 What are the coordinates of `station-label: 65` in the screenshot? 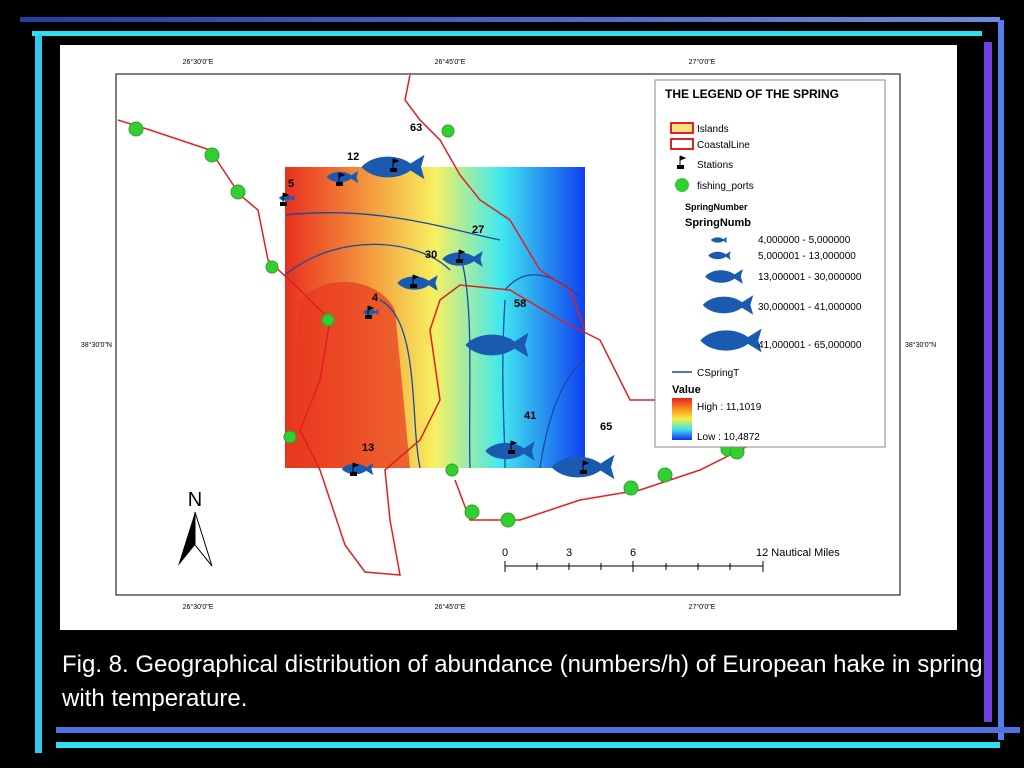 It's located at (606, 427).